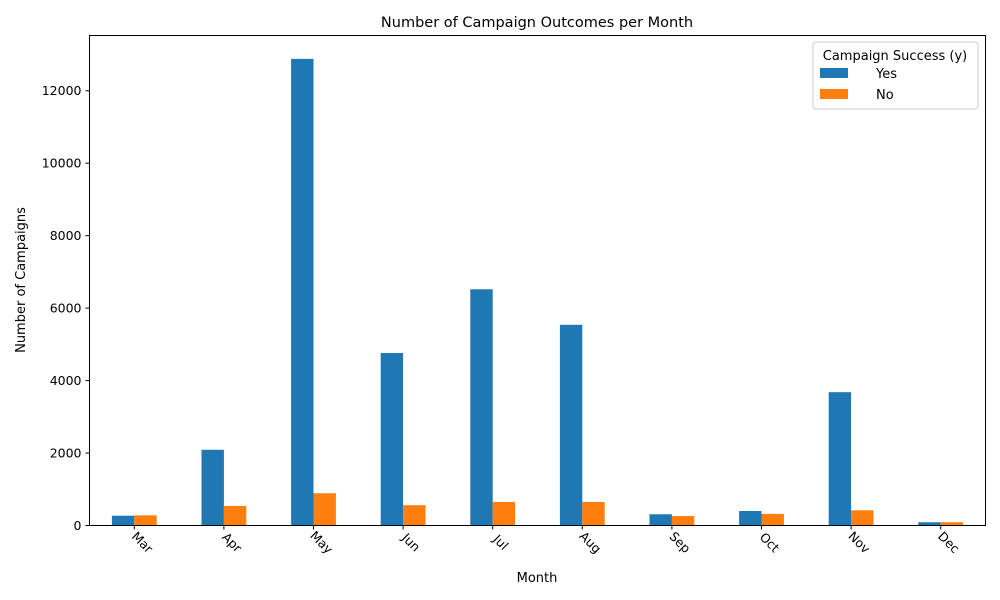 The width and height of the screenshot is (1000, 600). I want to click on y-tick-label: 4000, so click(66, 380).